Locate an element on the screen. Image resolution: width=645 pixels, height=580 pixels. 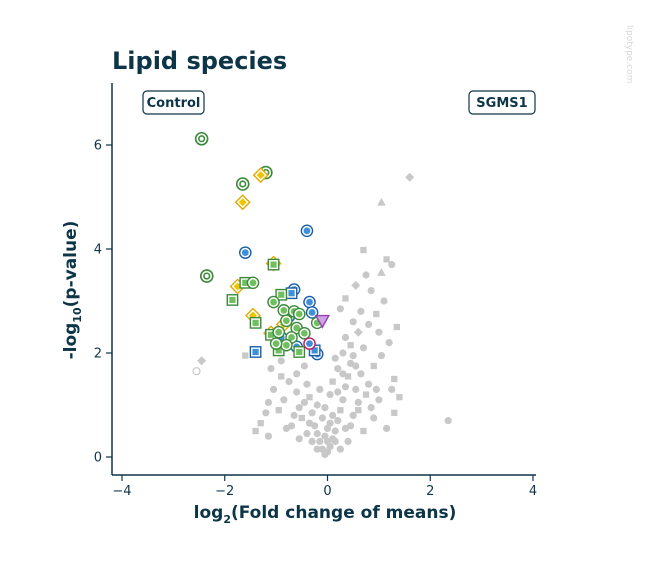
x-tick-label: −2 is located at coordinates (224, 491).